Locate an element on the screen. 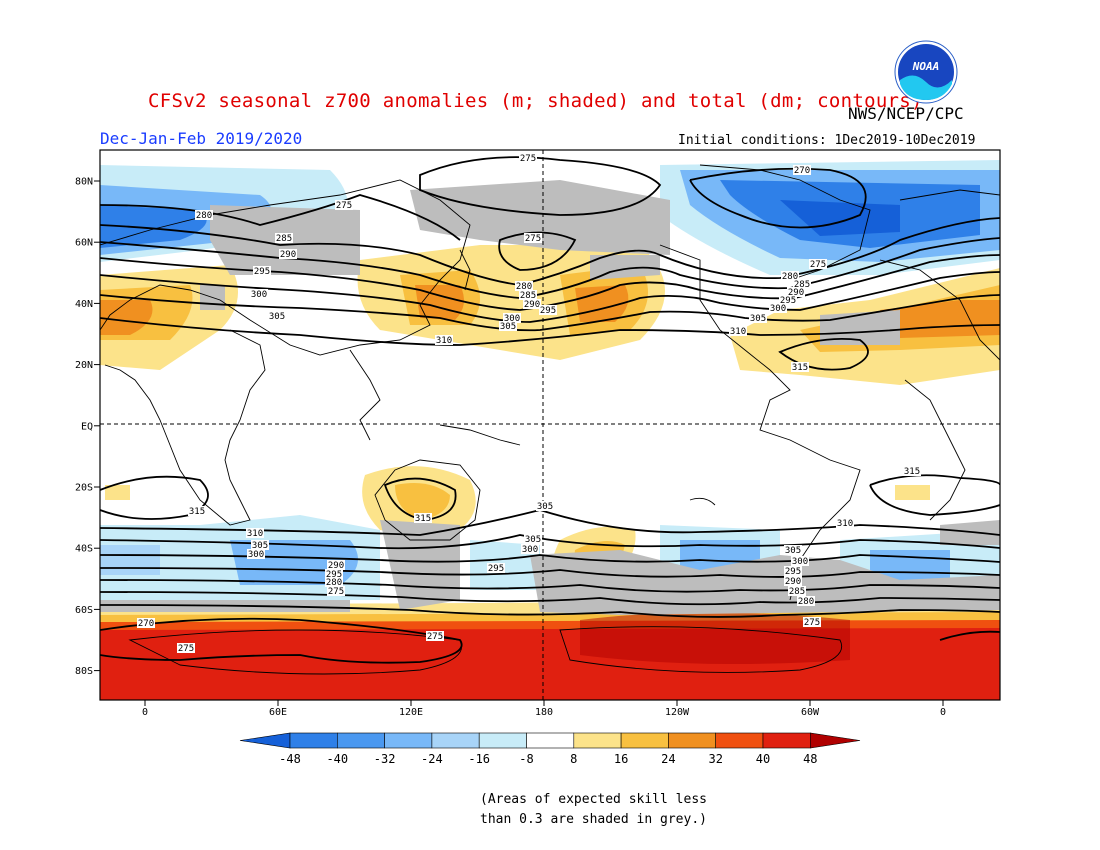 The image size is (1100, 850). contour-label: 270 is located at coordinates (146, 624).